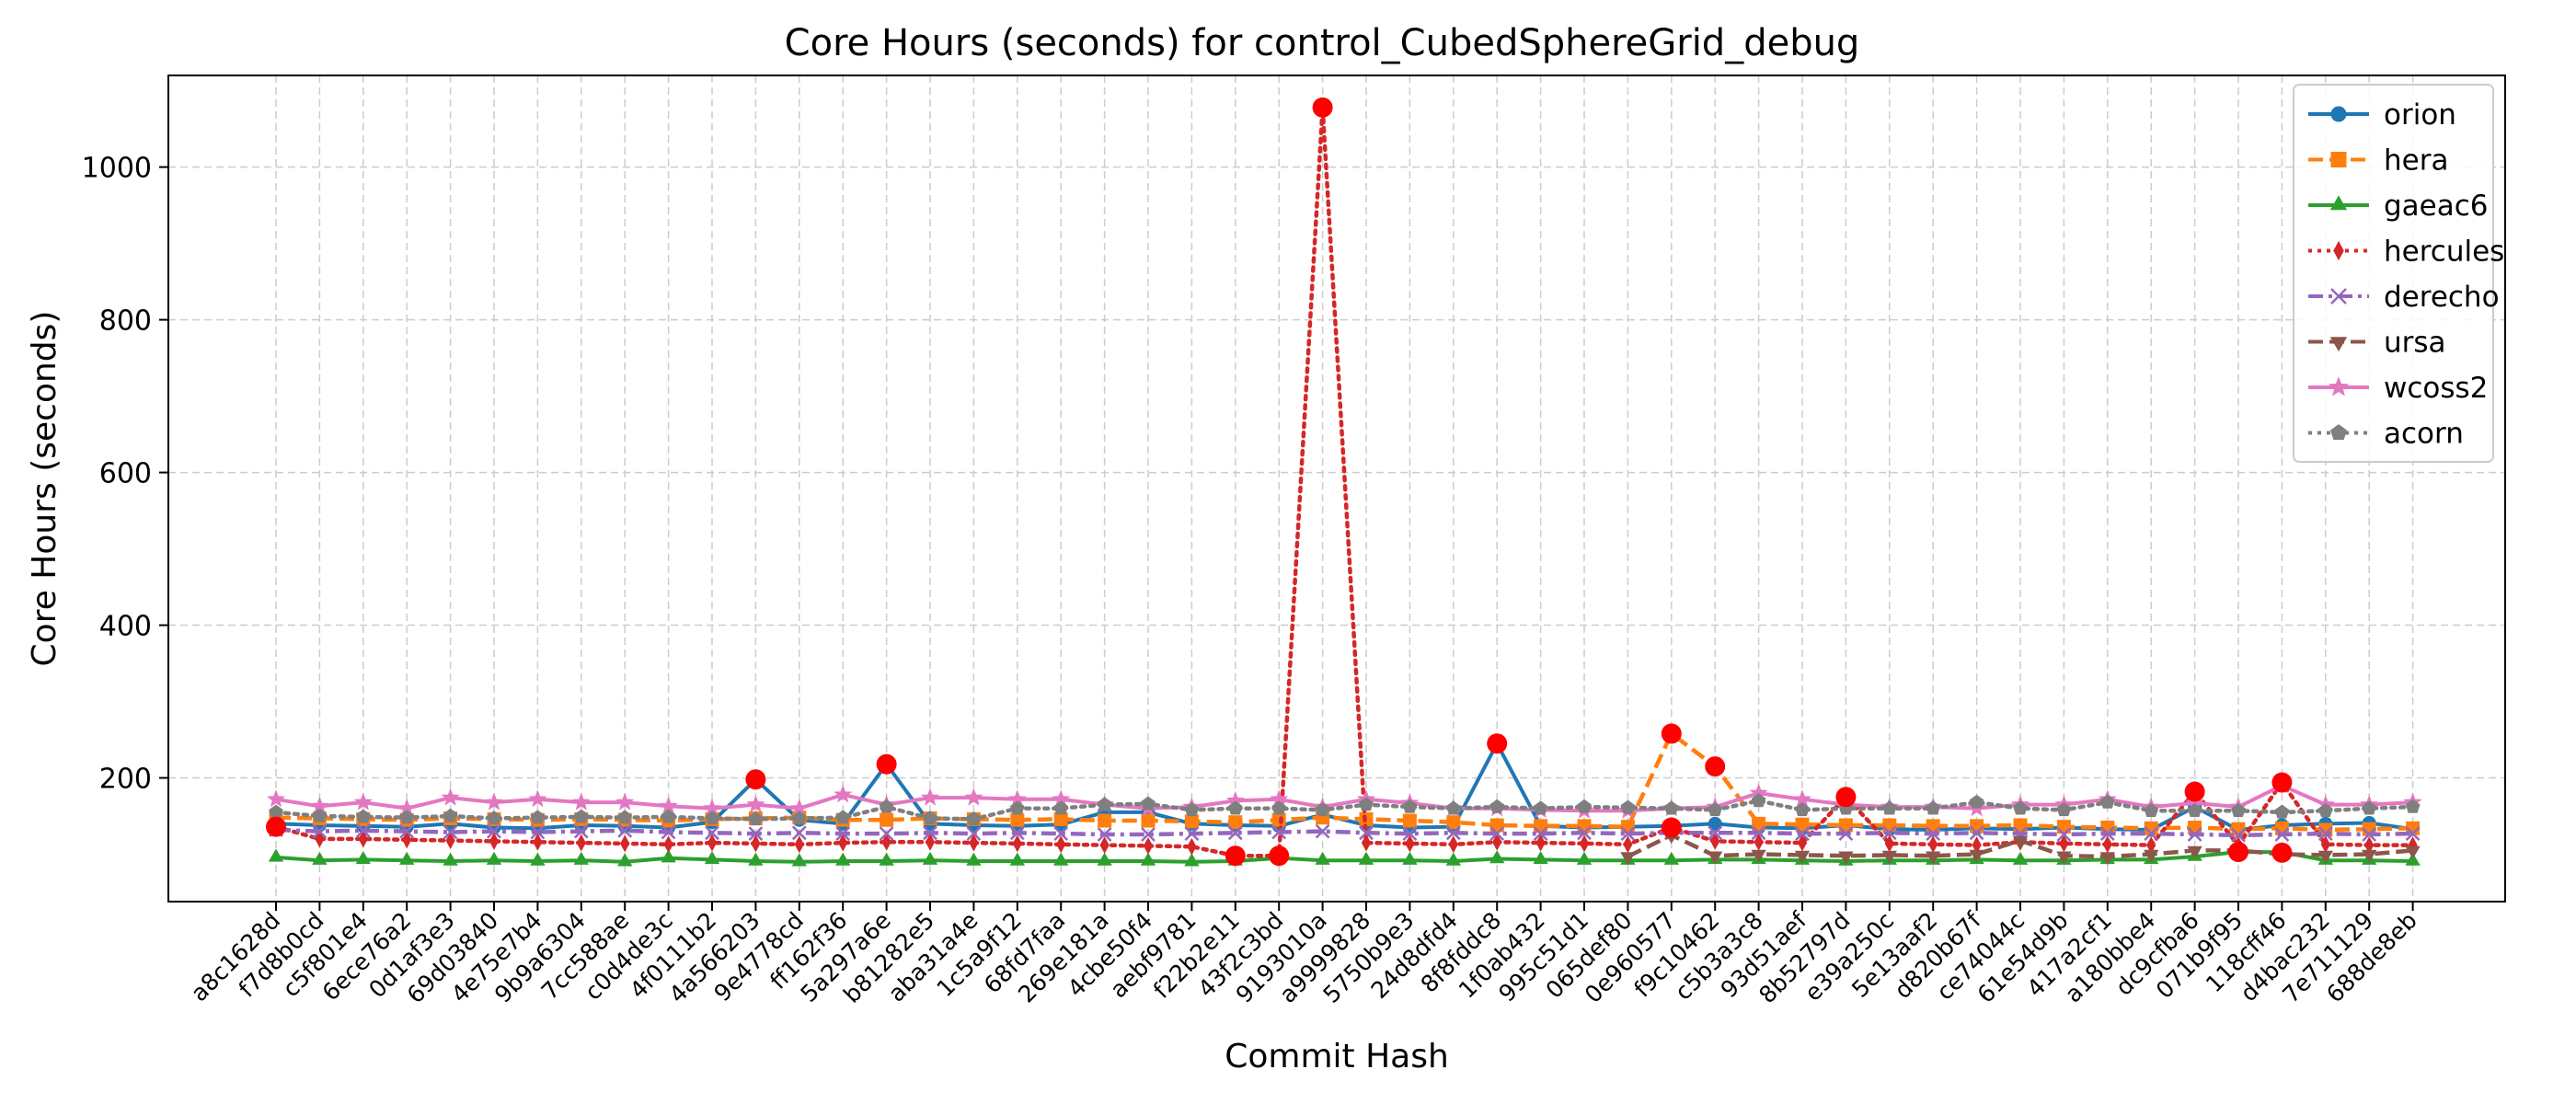 This screenshot has height=1104, width=2576. What do you see at coordinates (2442, 297) in the screenshot?
I see `legend-label: derecho` at bounding box center [2442, 297].